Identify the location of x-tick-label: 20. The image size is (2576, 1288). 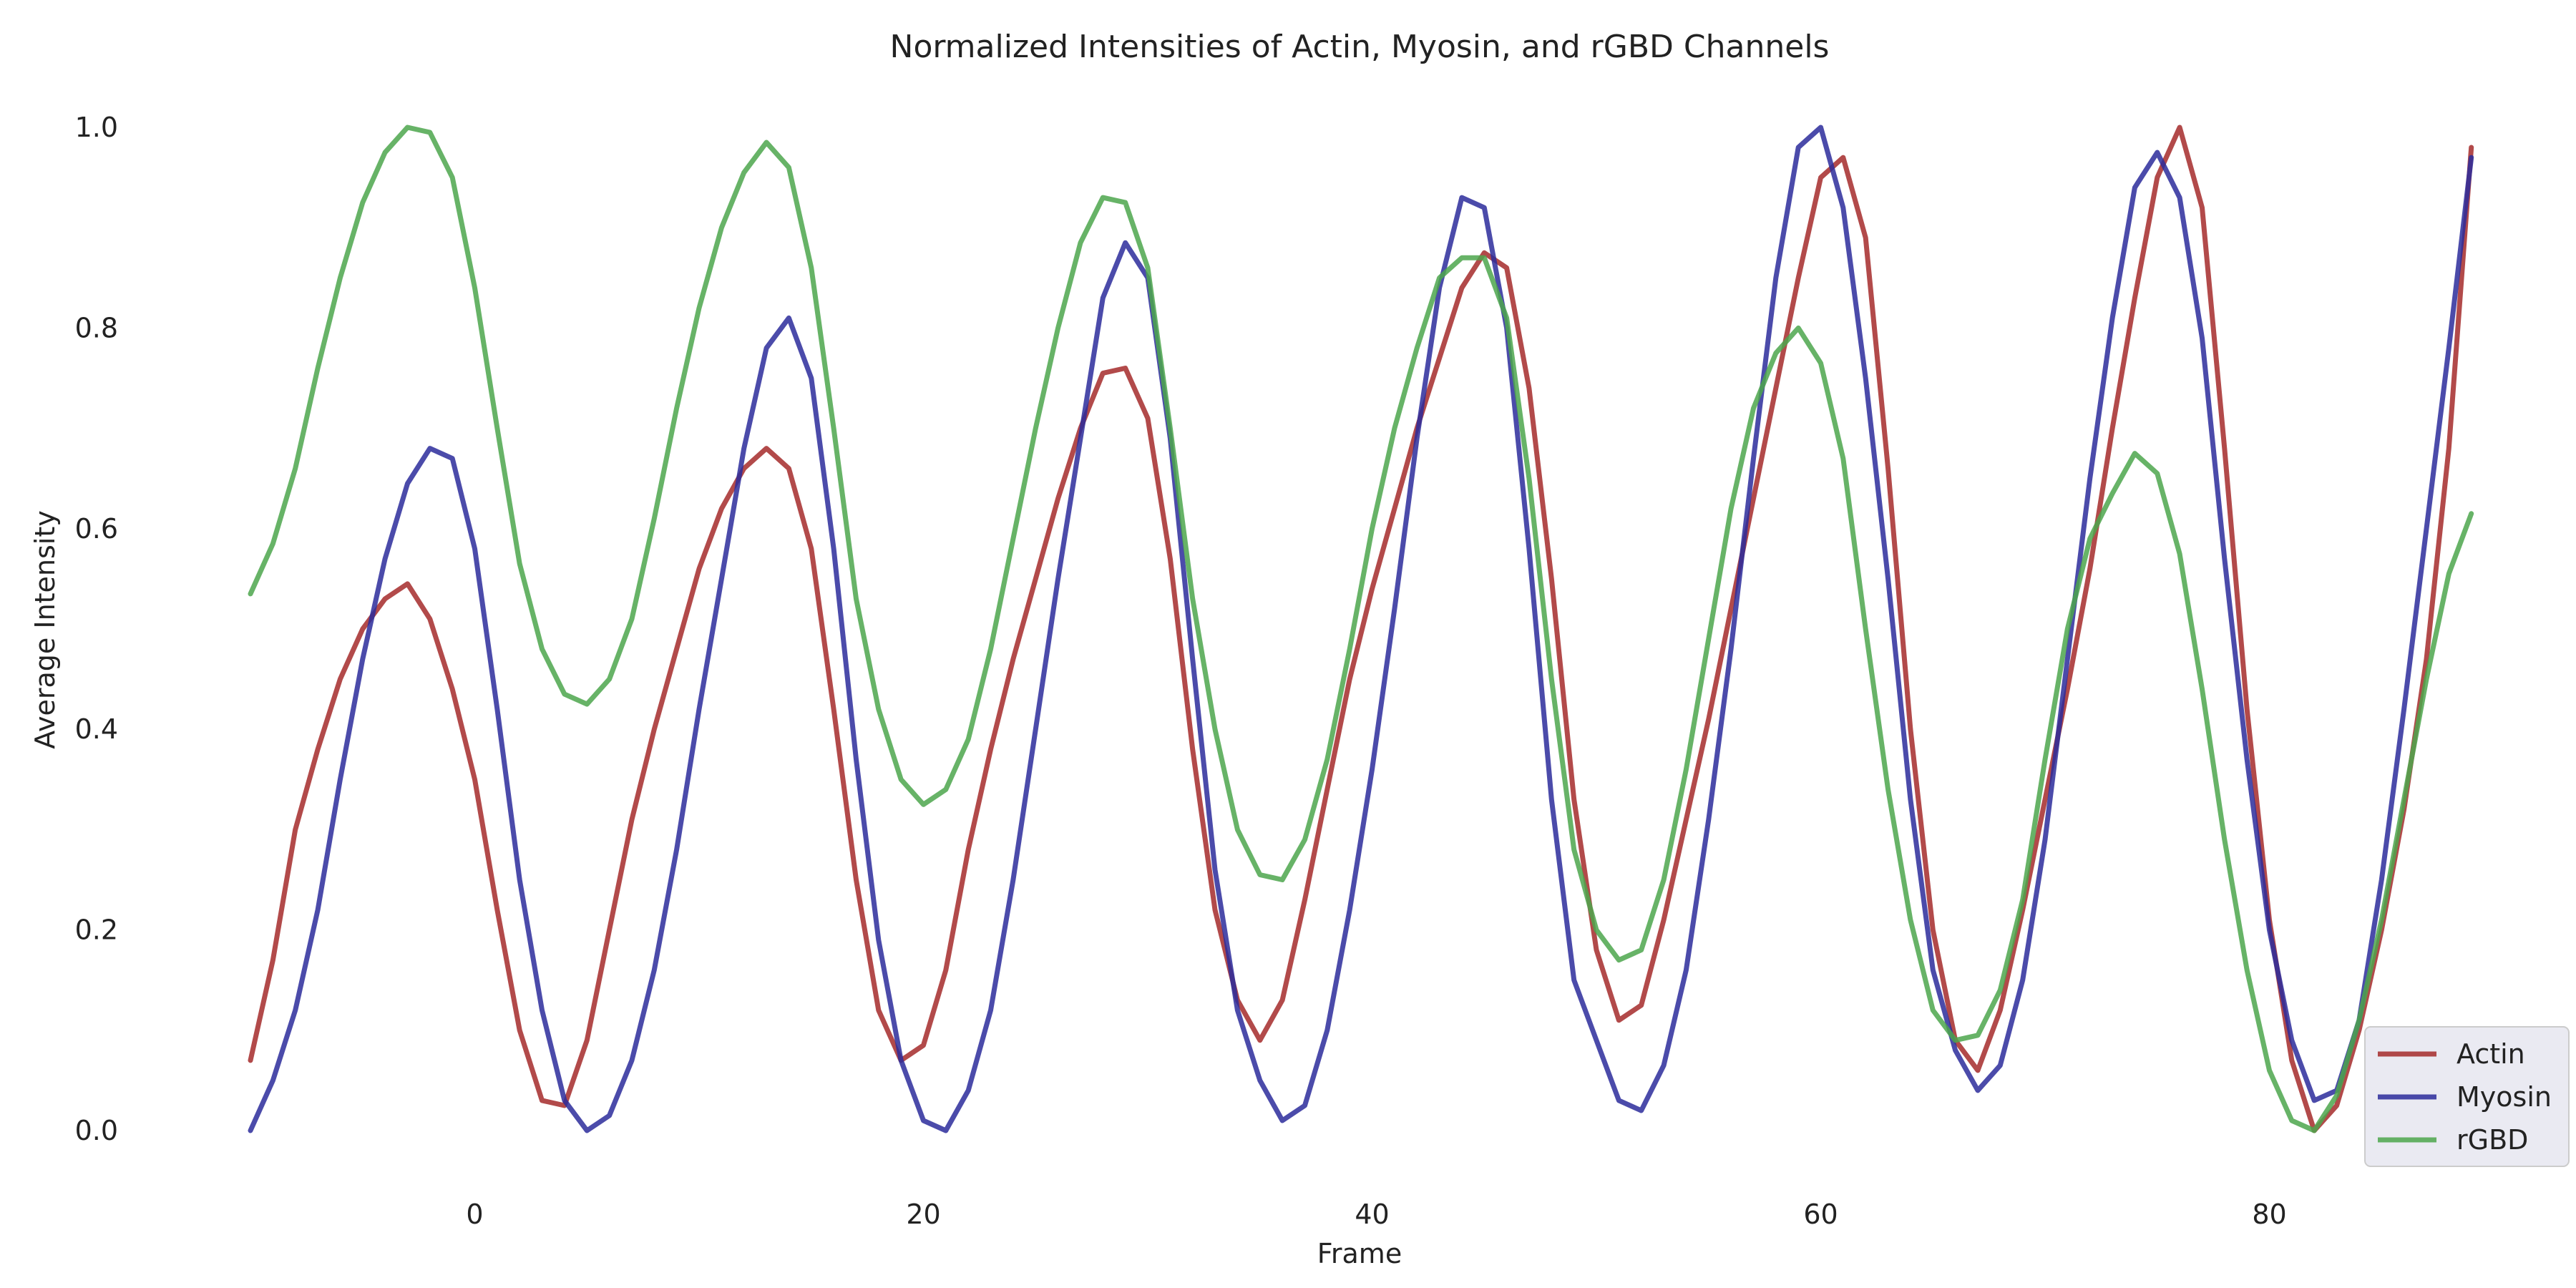
(923, 1214).